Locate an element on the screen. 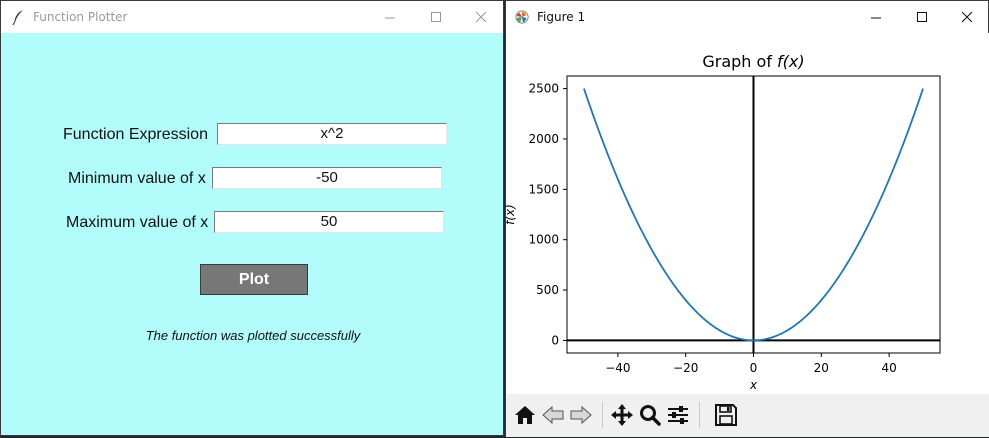  home-icon is located at coordinates (525, 415).